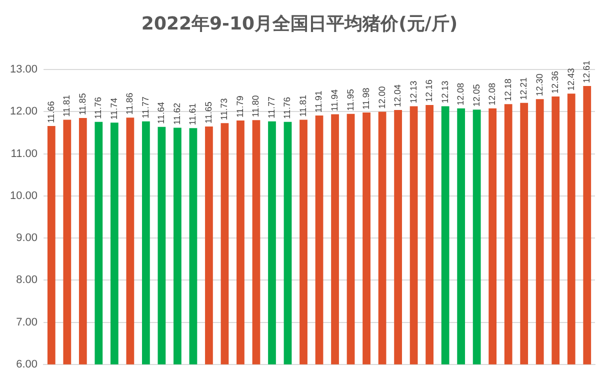 The height and width of the screenshot is (377, 607). Describe the element at coordinates (319, 101) in the screenshot. I see `data-label: 11.91` at that location.